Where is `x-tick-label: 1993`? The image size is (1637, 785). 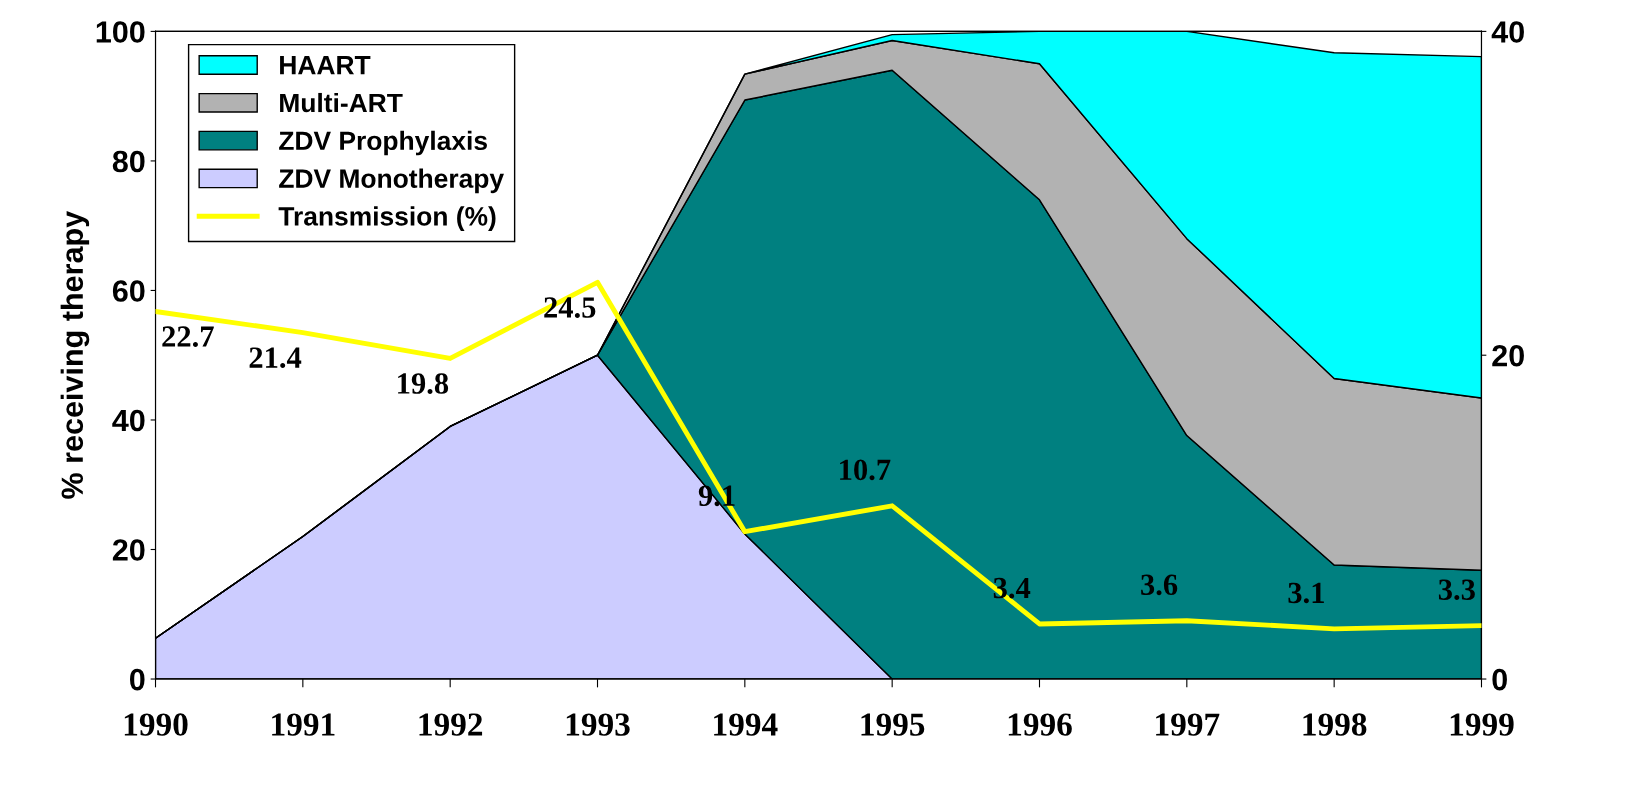 x-tick-label: 1993 is located at coordinates (598, 724).